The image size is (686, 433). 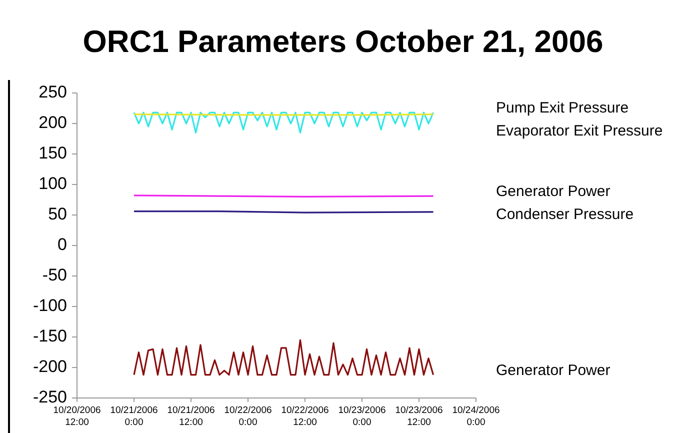 What do you see at coordinates (419, 416) in the screenshot?
I see `x-tick-label: 10/23/2006 12:00` at bounding box center [419, 416].